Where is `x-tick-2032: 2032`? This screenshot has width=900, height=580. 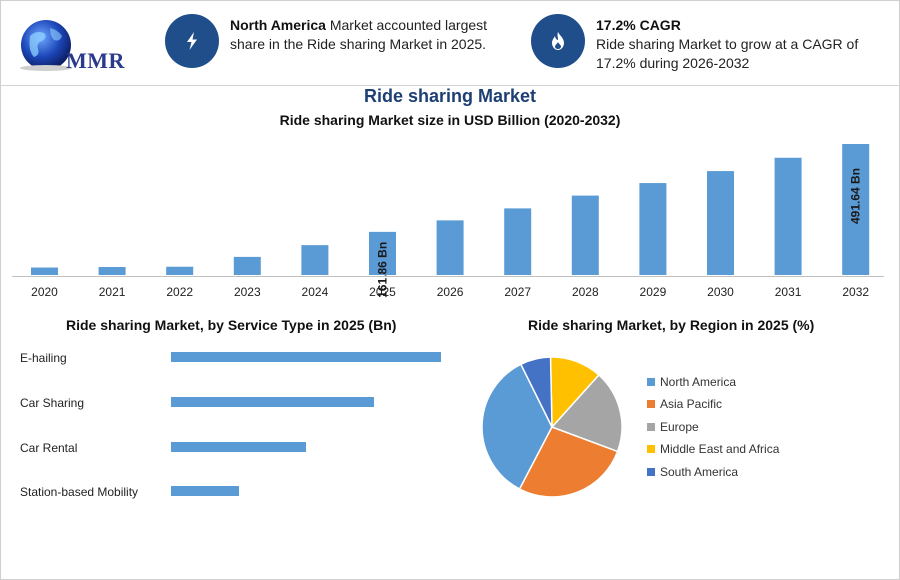
x-tick-2032: 2032 is located at coordinates (855, 292).